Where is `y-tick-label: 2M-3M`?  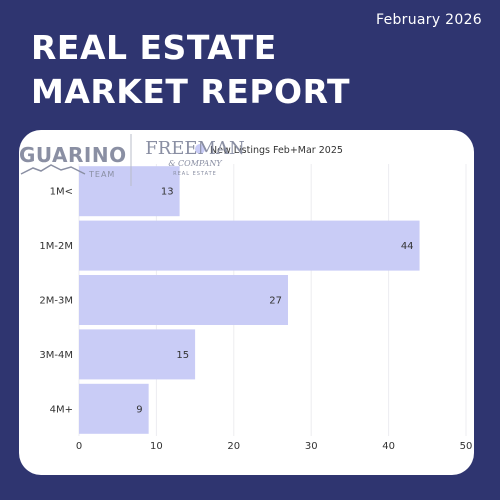
y-tick-label: 2M-3M is located at coordinates (56, 301).